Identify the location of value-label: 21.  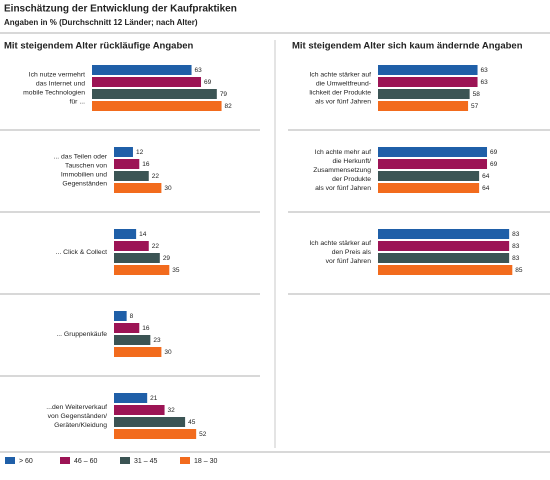
(154, 398).